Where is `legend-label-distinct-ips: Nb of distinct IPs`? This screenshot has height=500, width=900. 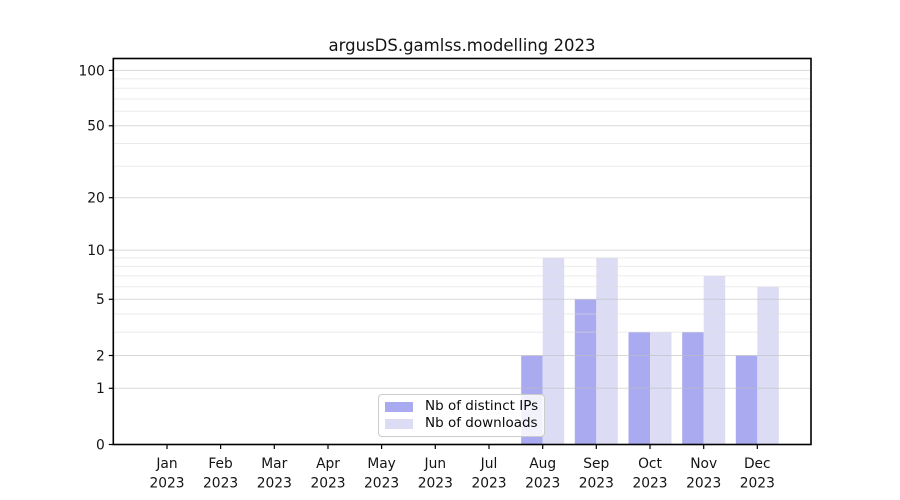
legend-label-distinct-ips: Nb of distinct IPs is located at coordinates (482, 406).